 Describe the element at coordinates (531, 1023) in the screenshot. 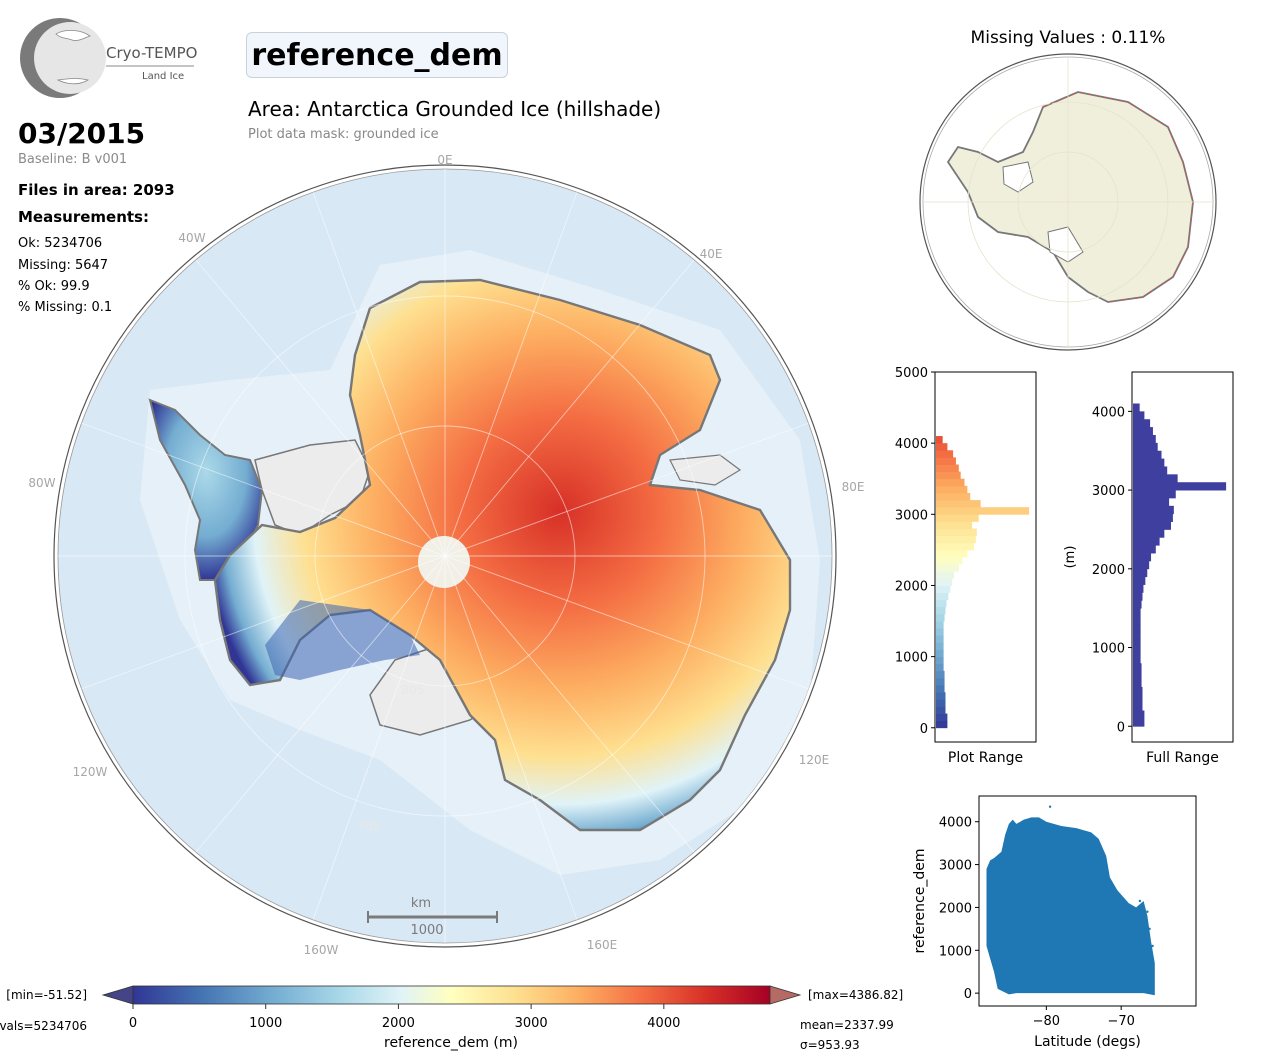

I see `colorbar-tick-label: 3000` at that location.